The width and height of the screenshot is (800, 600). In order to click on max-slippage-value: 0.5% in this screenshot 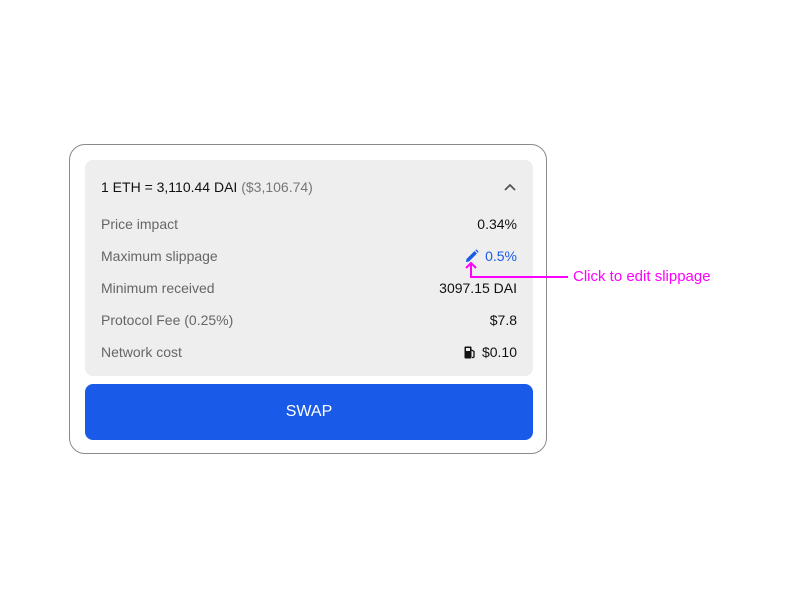, I will do `click(501, 256)`.